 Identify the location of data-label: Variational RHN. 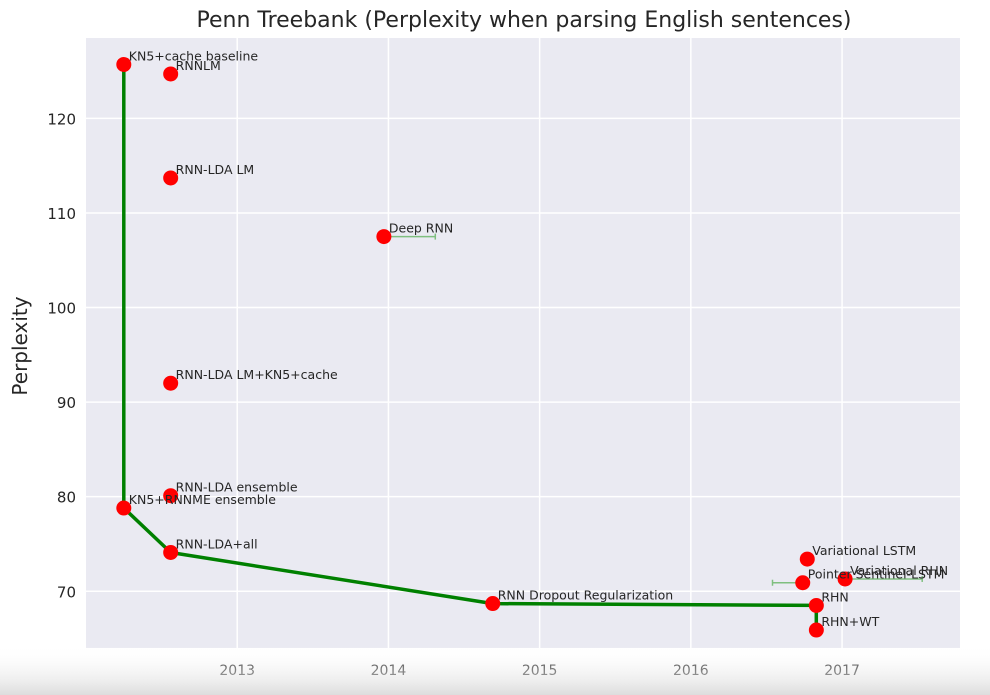
(899, 570).